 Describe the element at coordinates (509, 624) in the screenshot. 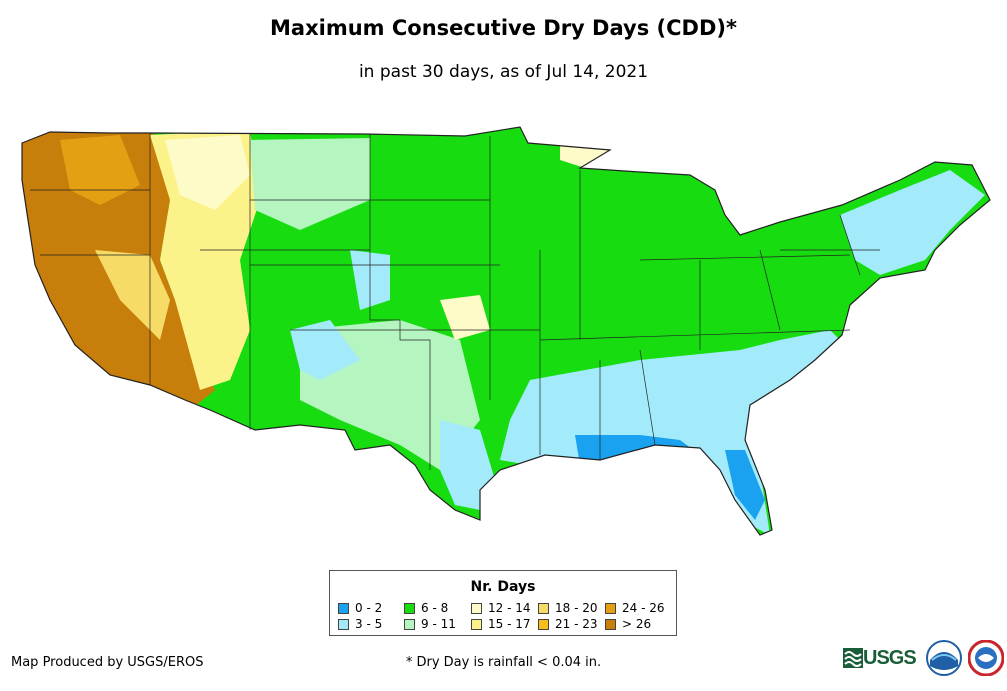

I see `legend-label: 15 - 17` at that location.